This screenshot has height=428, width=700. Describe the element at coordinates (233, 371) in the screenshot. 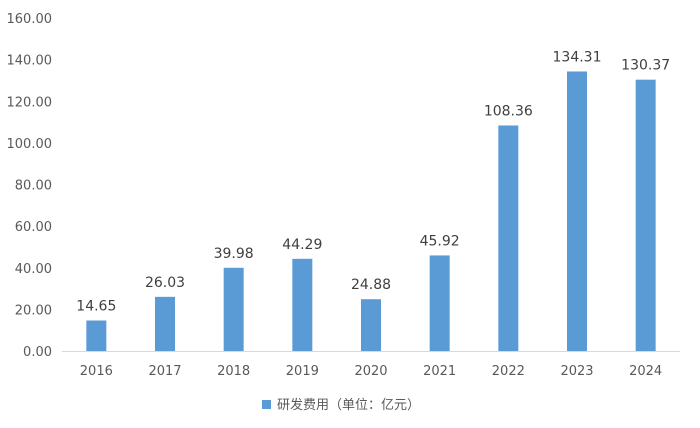

I see `x-tick-label: 2018` at that location.